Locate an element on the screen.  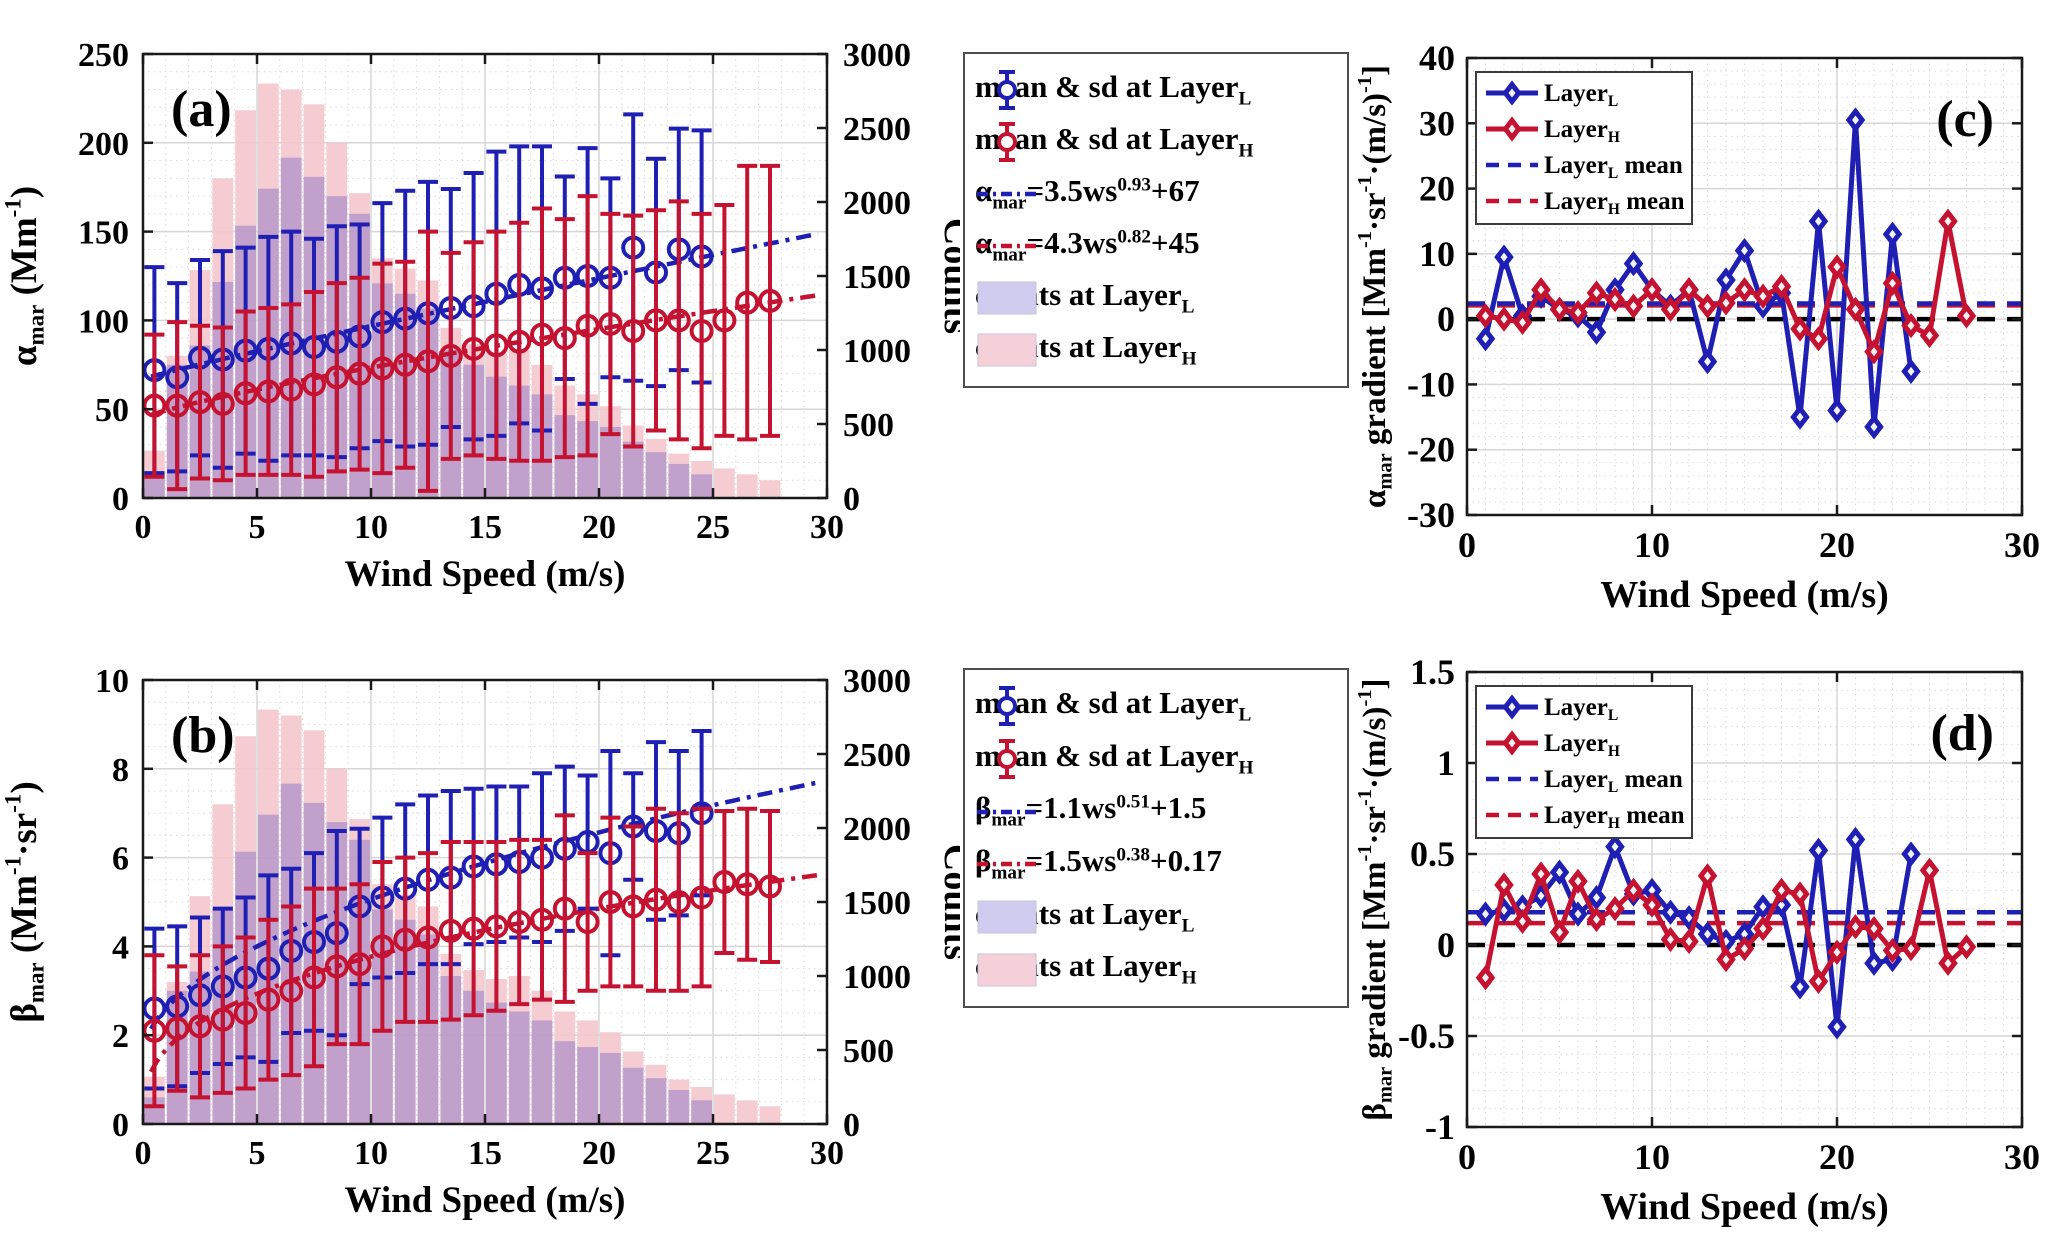
svg-text: 30 is located at coordinates (2022, 1157).